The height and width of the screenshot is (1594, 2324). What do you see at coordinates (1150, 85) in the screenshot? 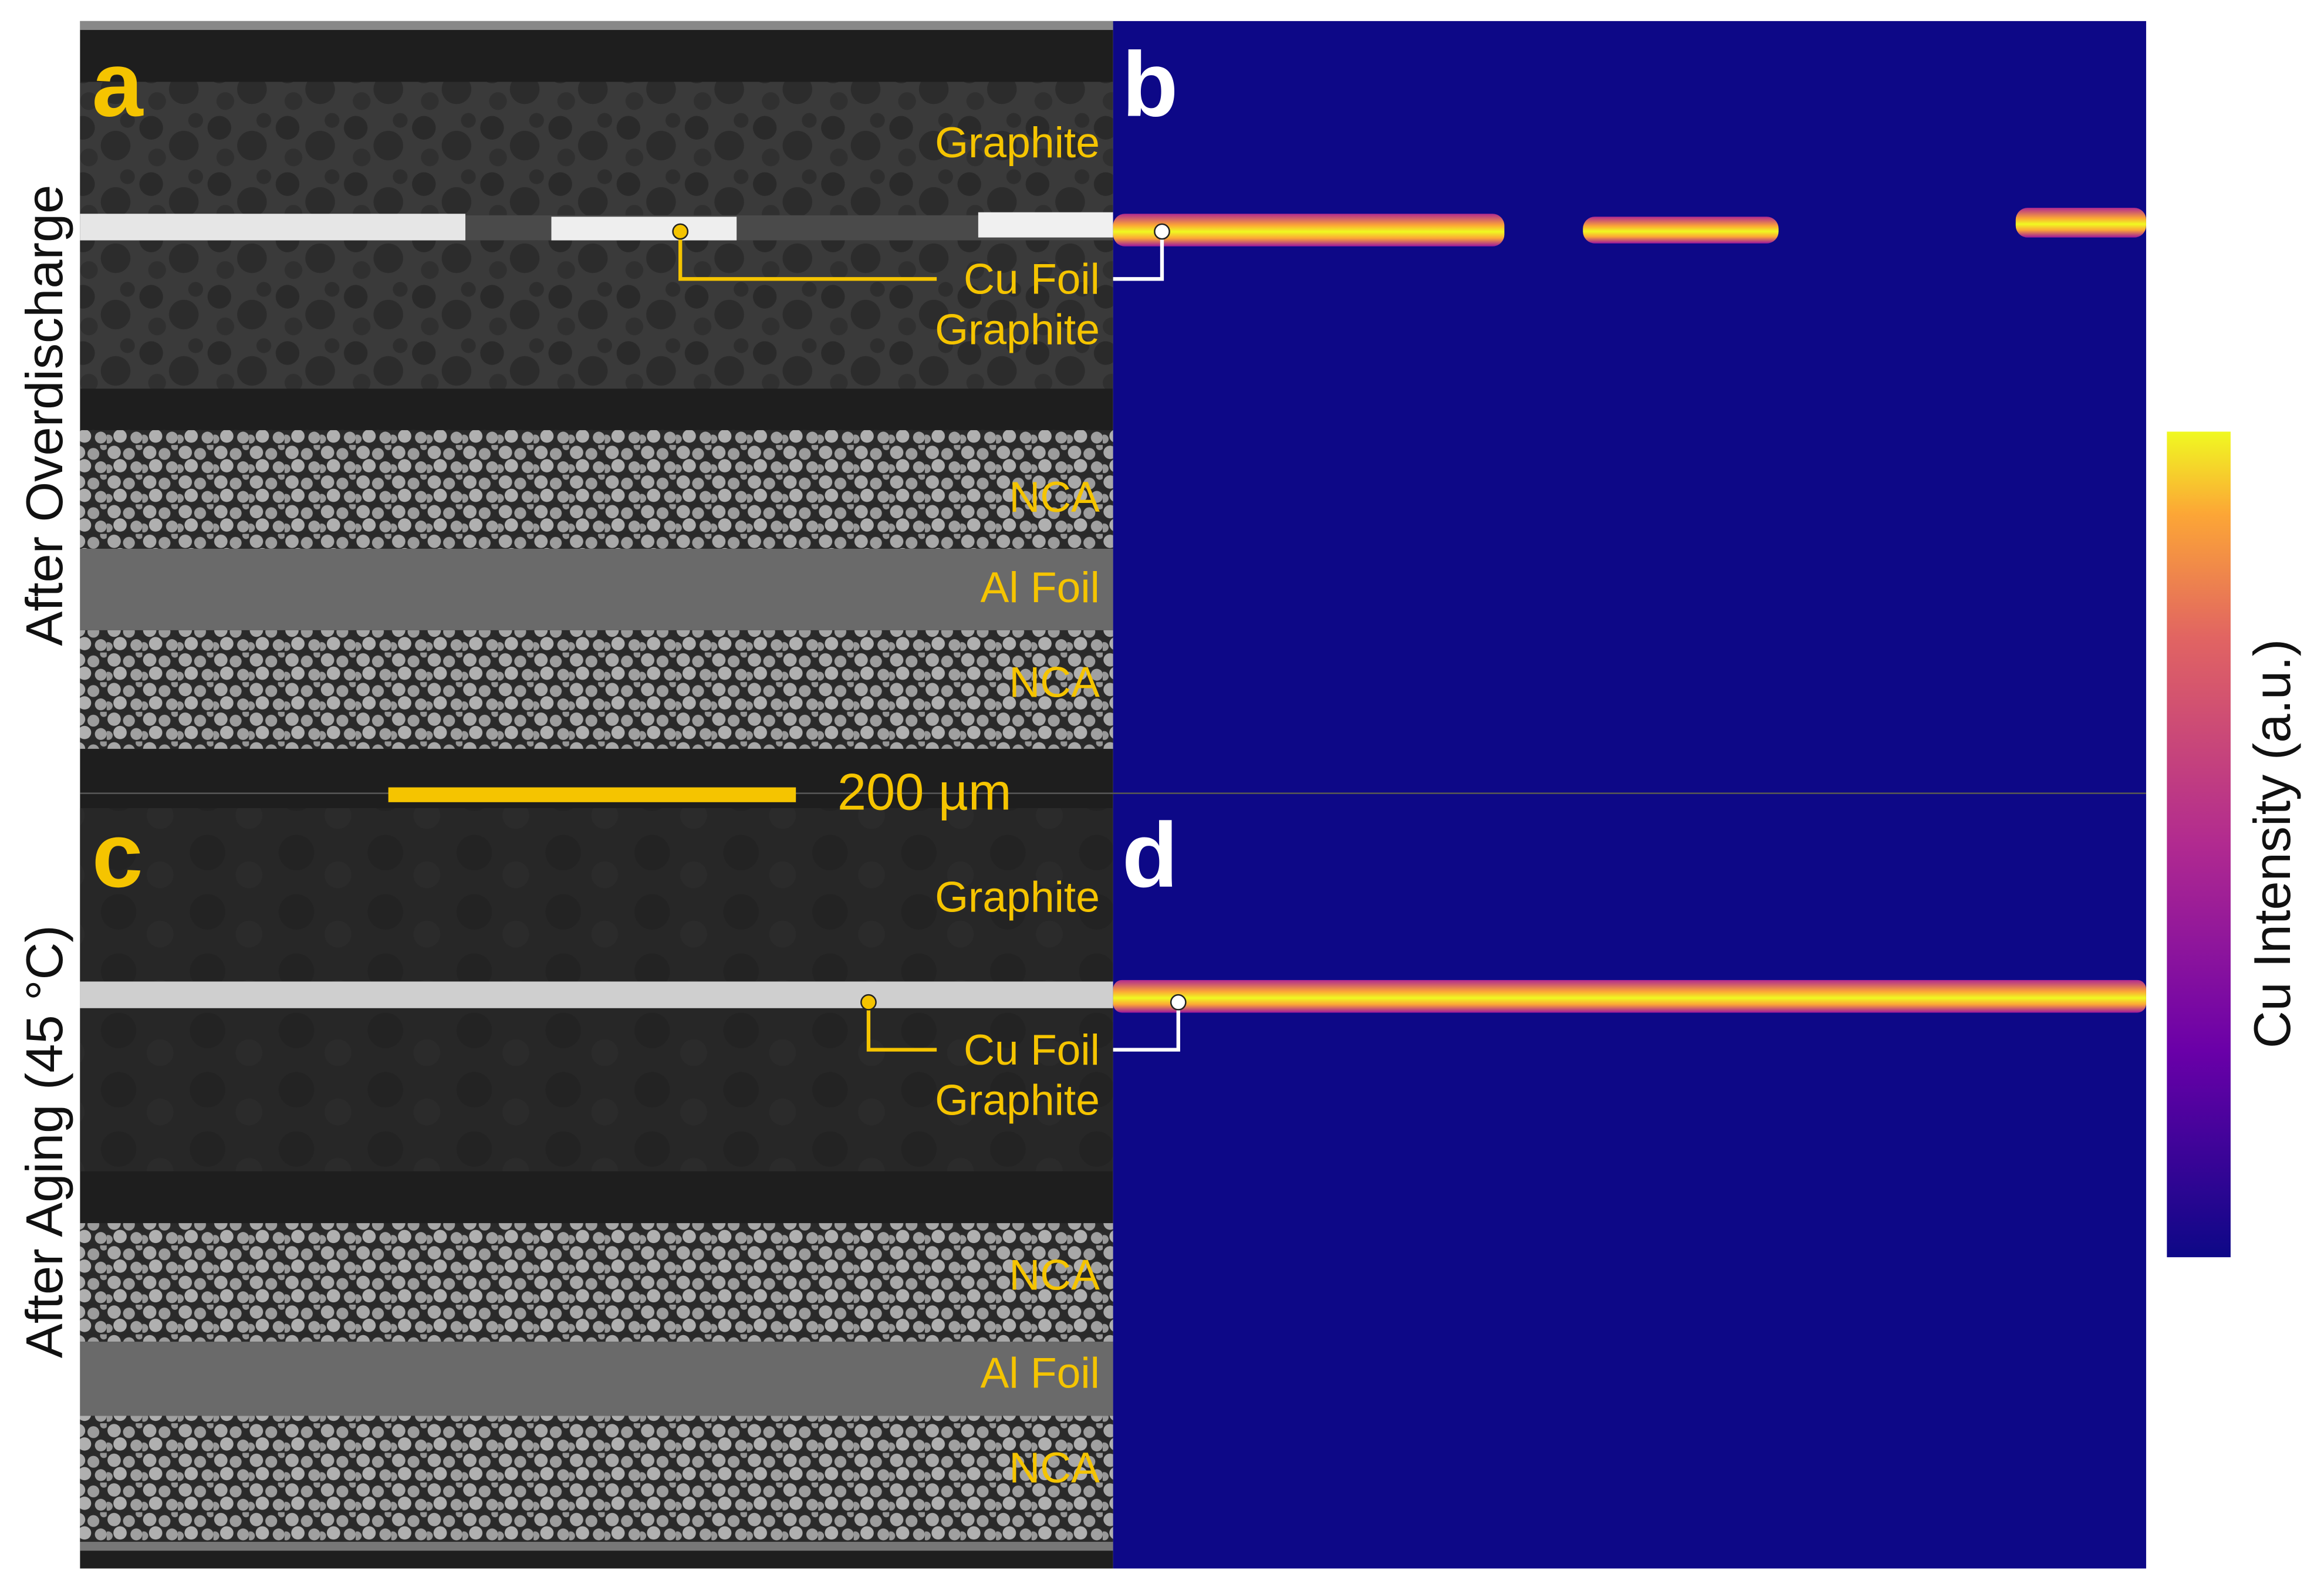
I see `panel-letter: b` at bounding box center [1150, 85].